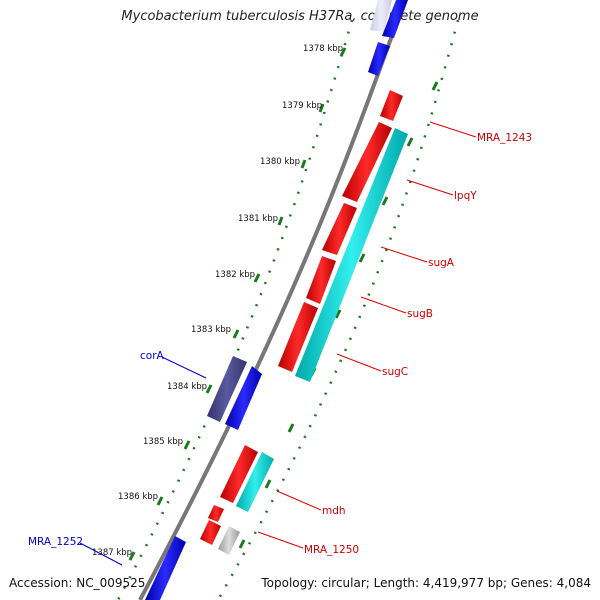 This screenshot has width=600, height=600. Describe the element at coordinates (441, 263) in the screenshot. I see `gene-label-suga: sugA` at that location.